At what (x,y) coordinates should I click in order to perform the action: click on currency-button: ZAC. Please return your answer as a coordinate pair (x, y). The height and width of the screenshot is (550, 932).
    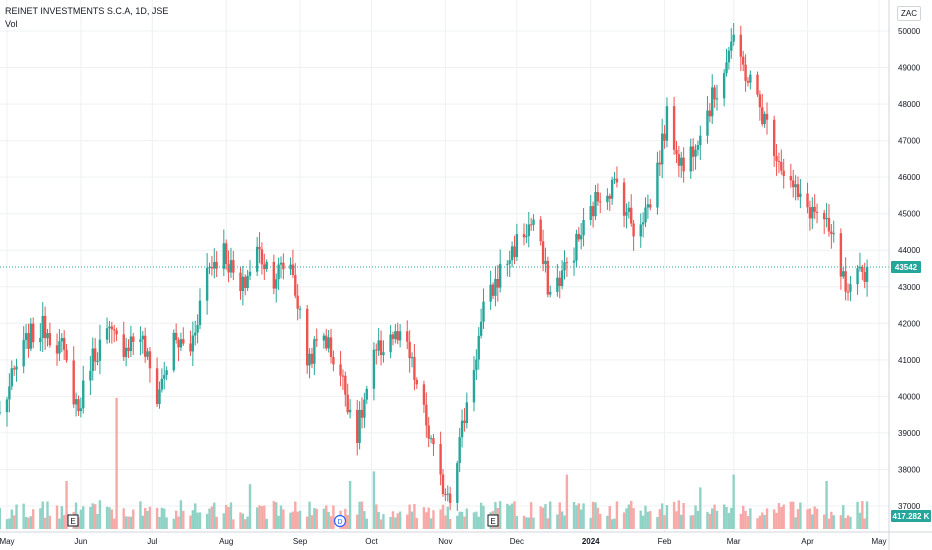
    Looking at the image, I should click on (909, 13).